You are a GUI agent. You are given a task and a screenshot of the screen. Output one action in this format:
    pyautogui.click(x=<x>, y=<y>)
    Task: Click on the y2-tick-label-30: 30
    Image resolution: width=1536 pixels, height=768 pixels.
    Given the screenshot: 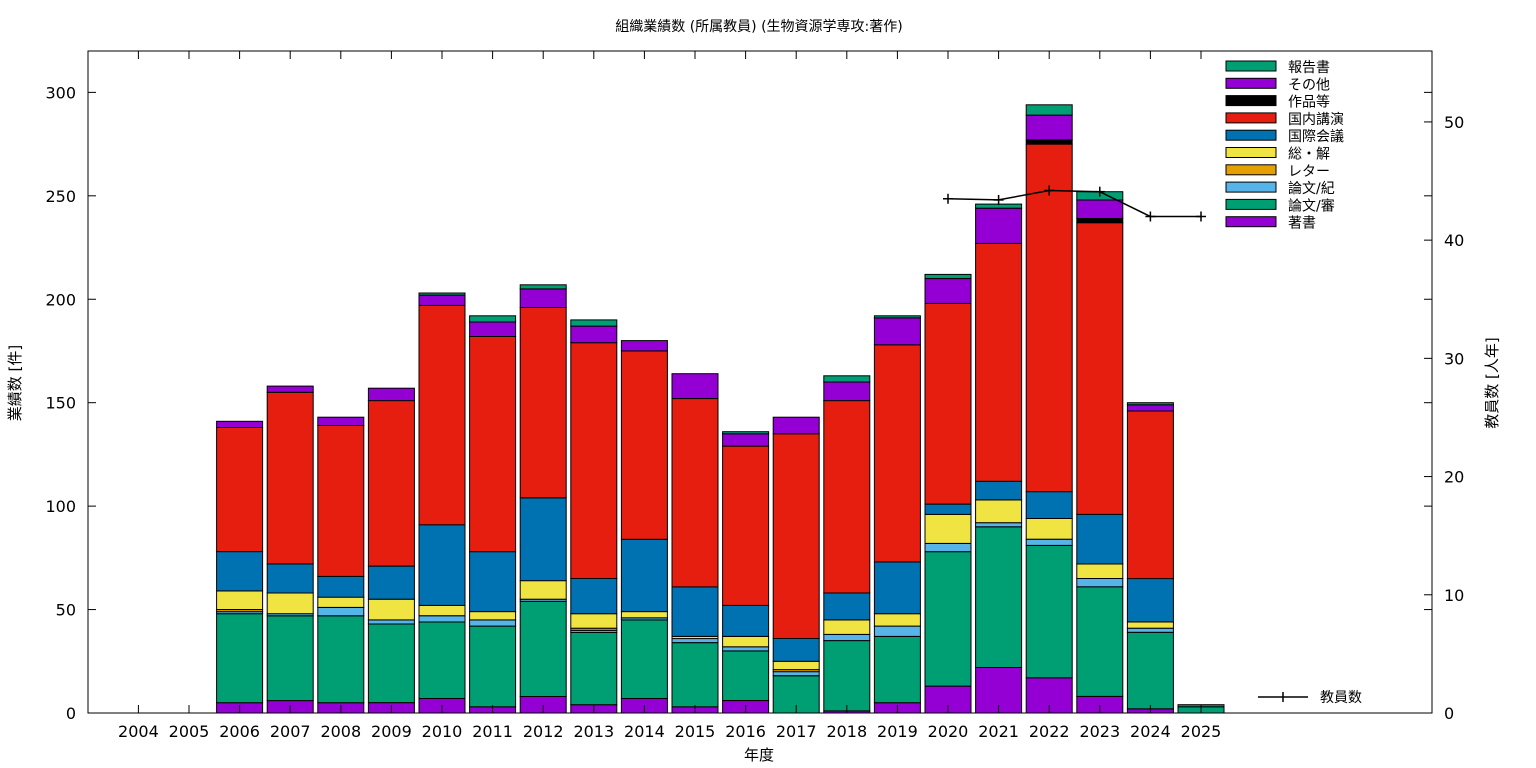 What is the action you would take?
    pyautogui.click(x=1454, y=358)
    